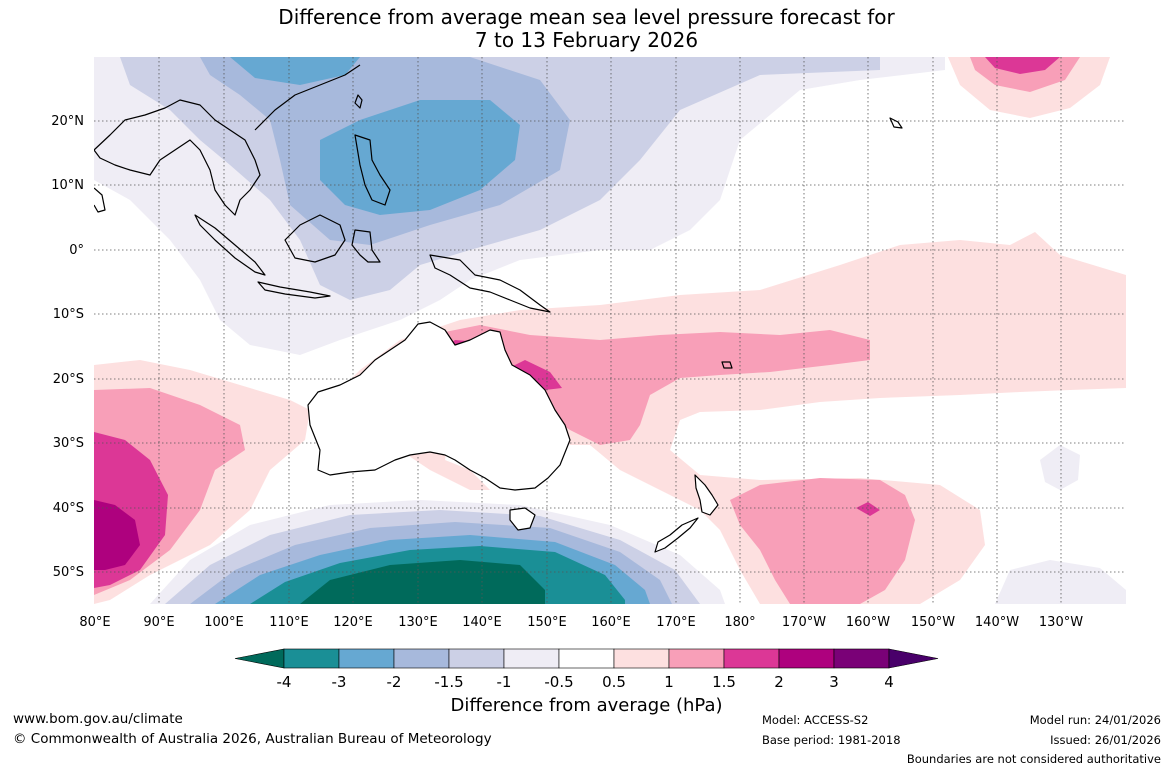 This screenshot has height=770, width=1173. I want to click on lon-label-90e: 90°E, so click(158, 622).